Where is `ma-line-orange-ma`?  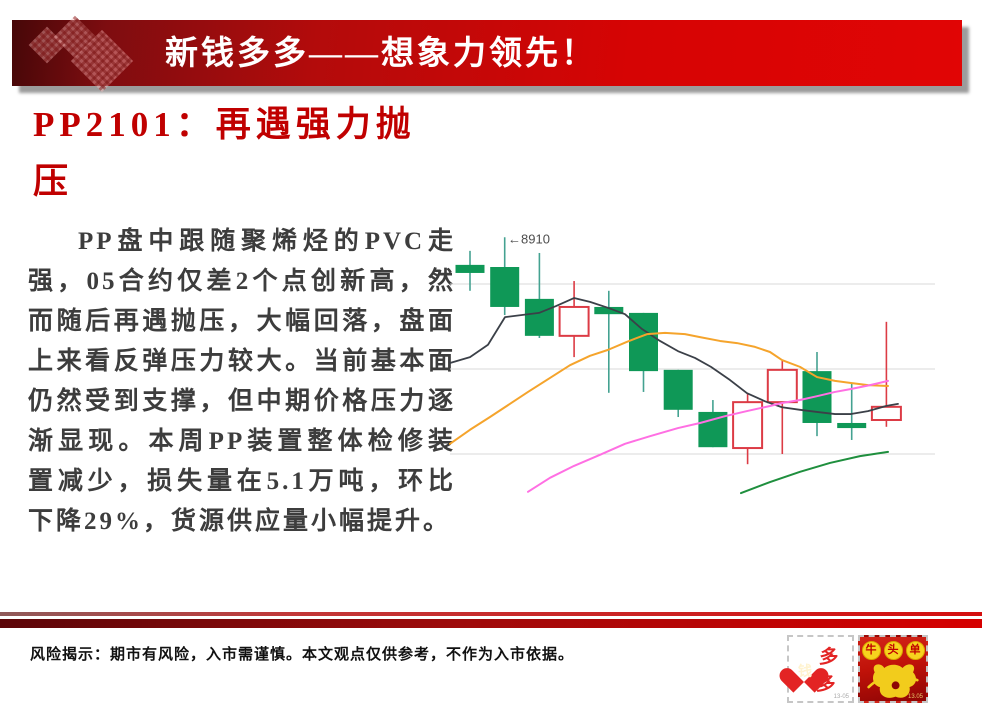
ma-line-orange-ma is located at coordinates (669, 388).